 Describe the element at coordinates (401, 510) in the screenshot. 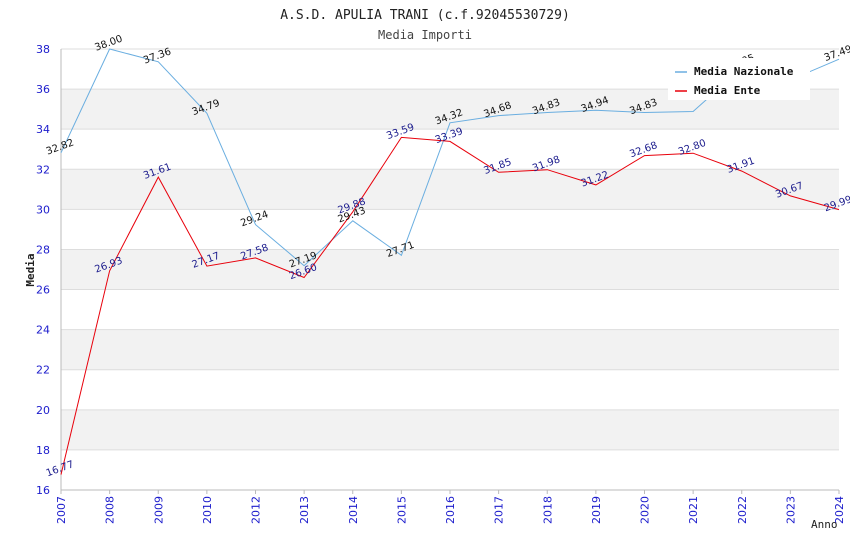

I see `x-tick-label: 2015` at that location.